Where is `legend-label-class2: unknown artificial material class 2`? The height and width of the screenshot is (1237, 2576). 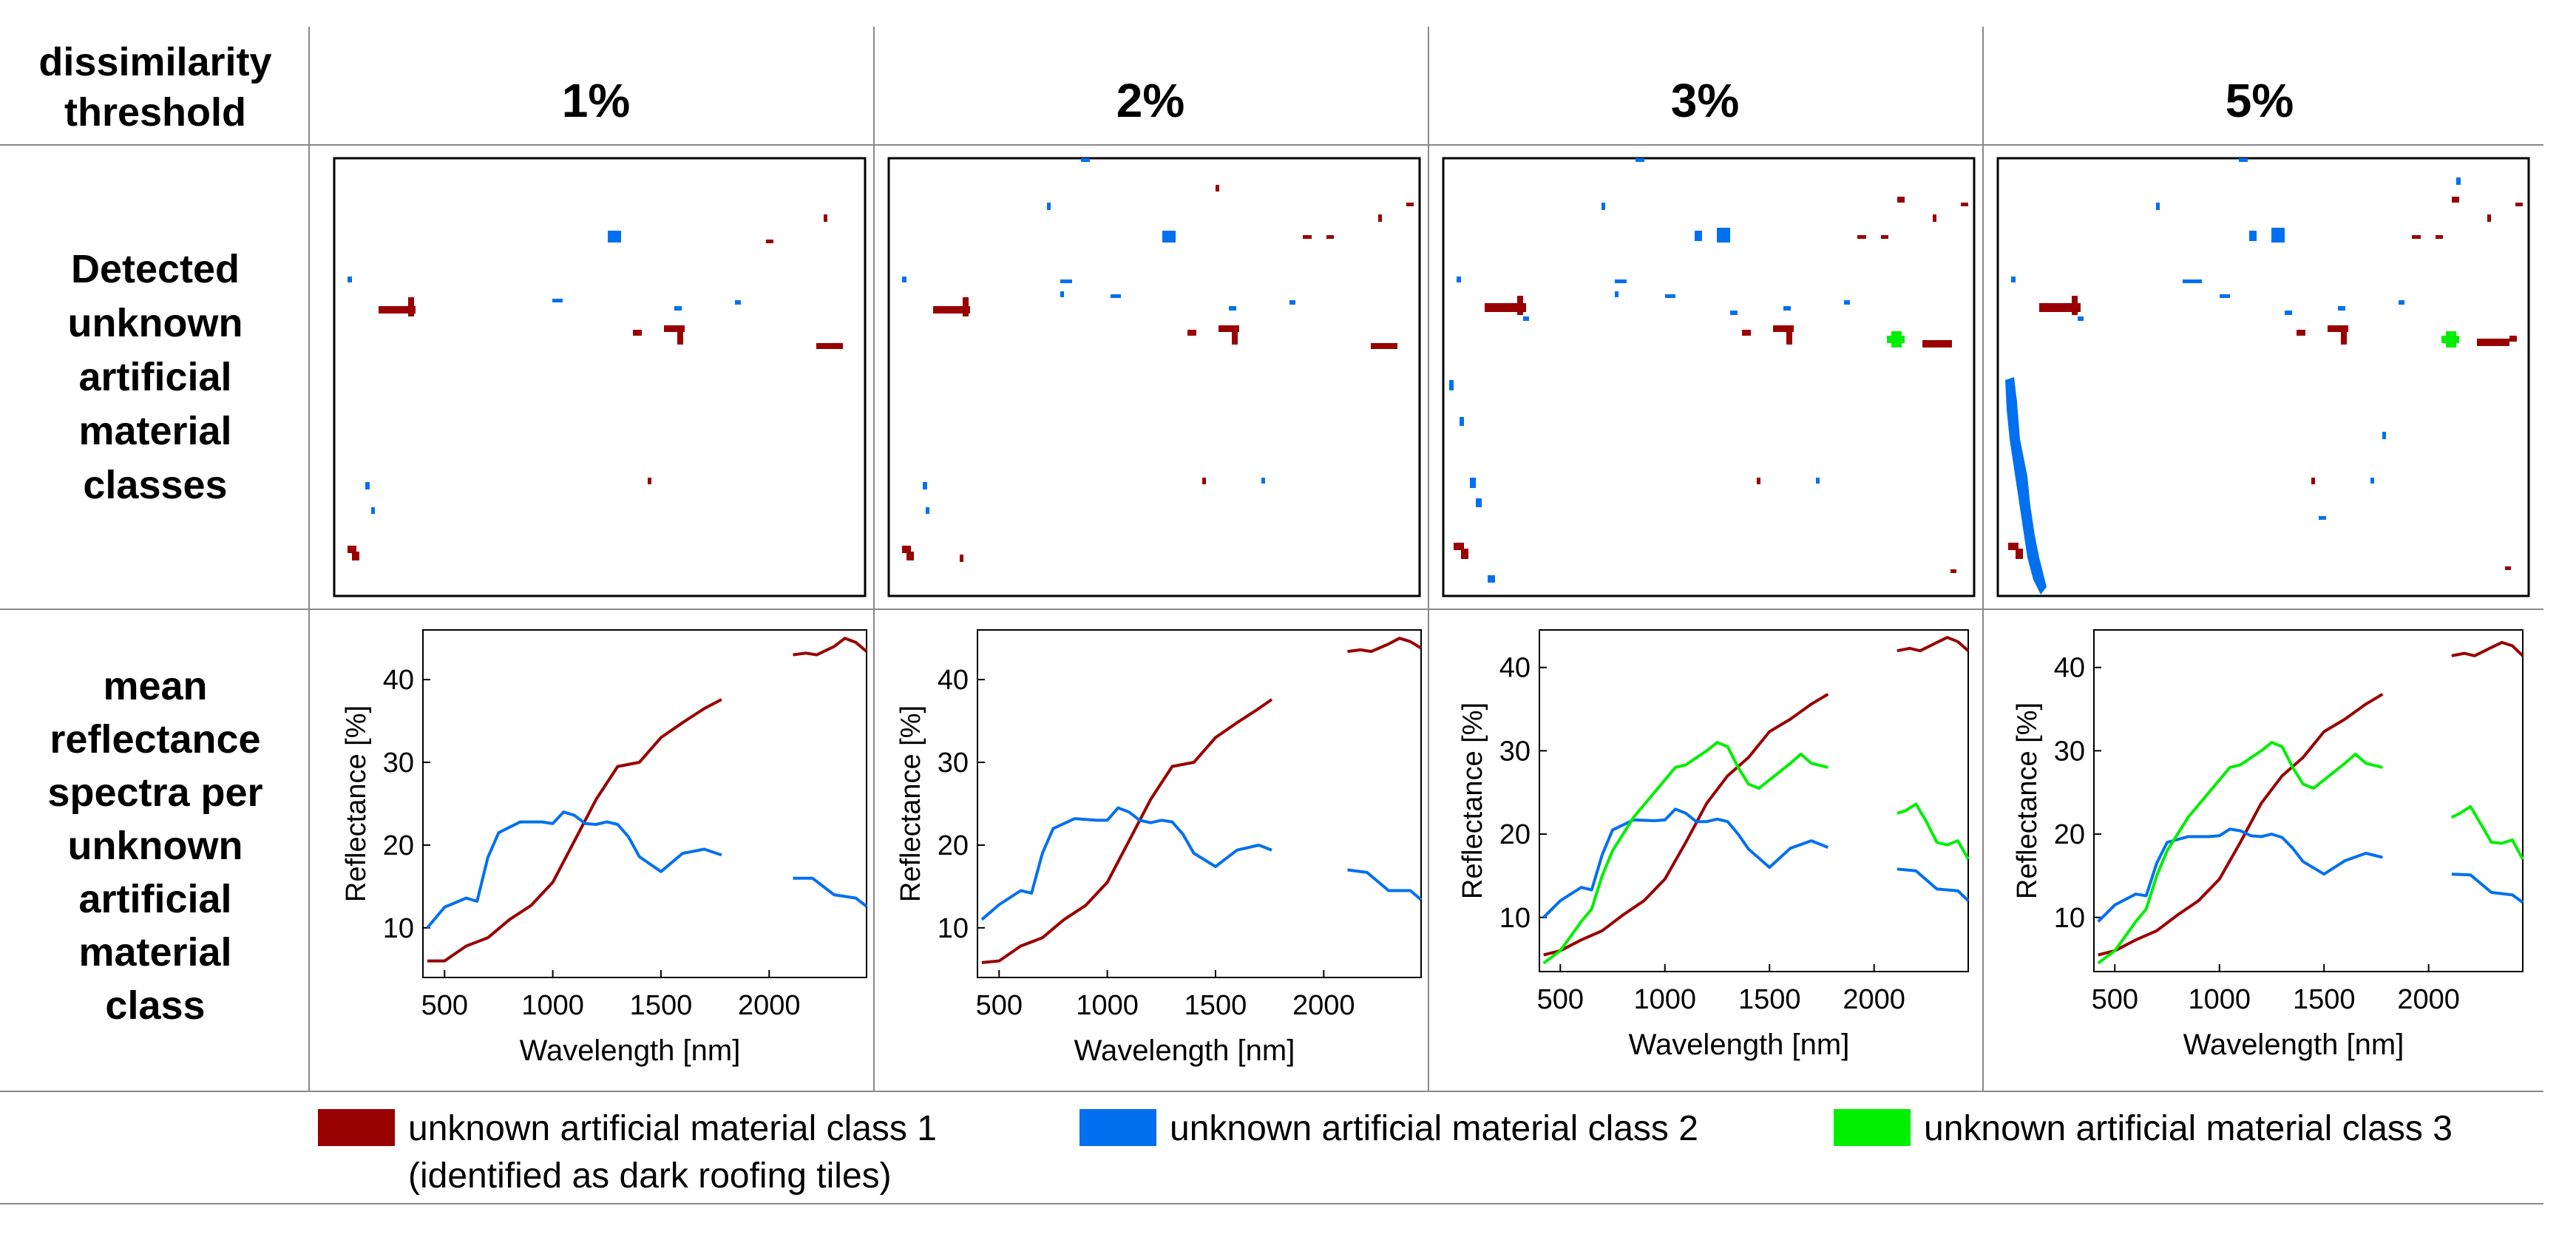
legend-label-class2: unknown artificial material class 2 is located at coordinates (1434, 1128).